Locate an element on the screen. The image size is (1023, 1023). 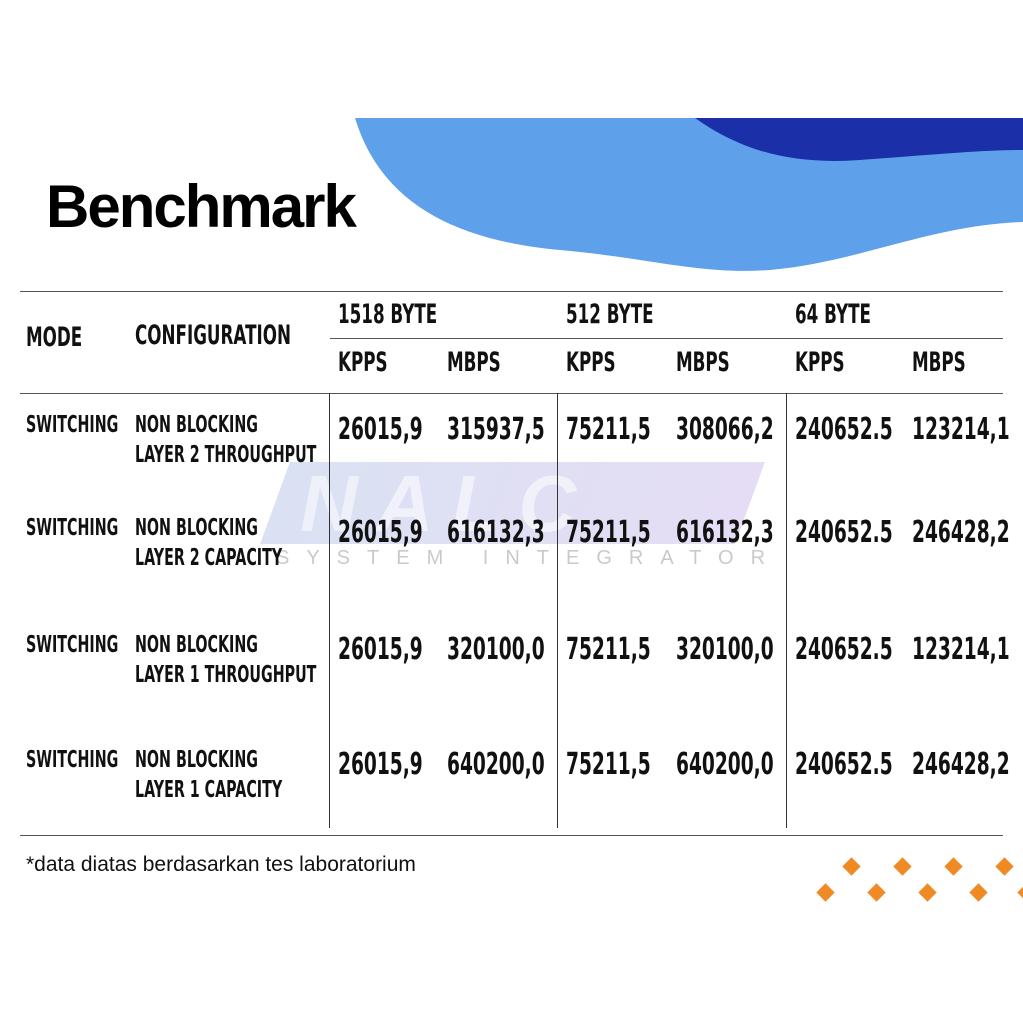
header-mode: MODE is located at coordinates (54, 337).